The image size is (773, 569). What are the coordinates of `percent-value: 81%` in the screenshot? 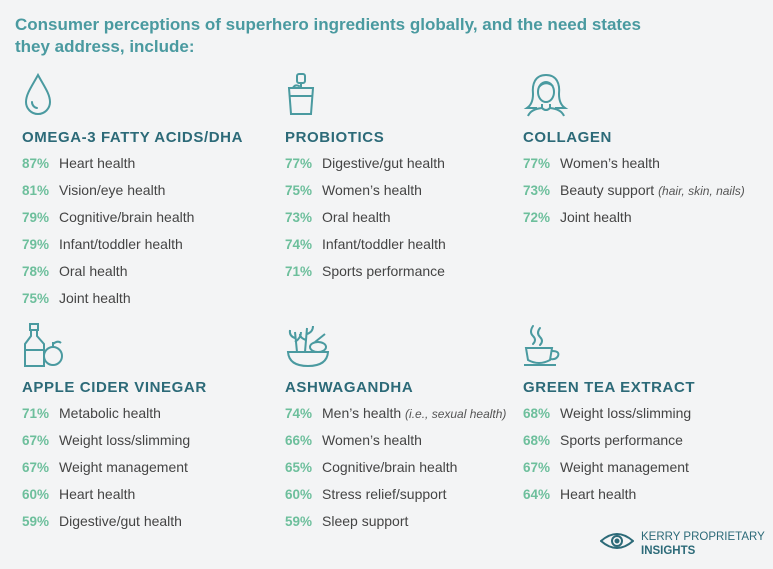 It's located at (36, 190).